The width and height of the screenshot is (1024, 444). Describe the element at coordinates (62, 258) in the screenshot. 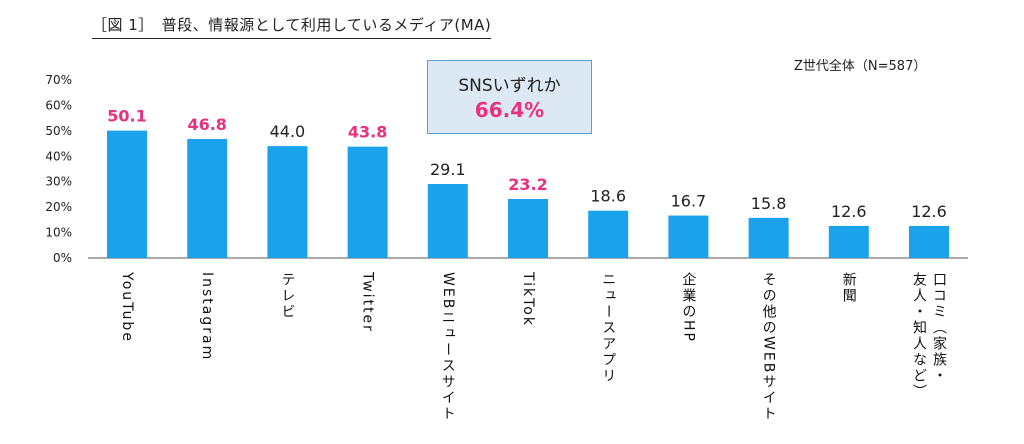

I see `y-tick-label: 0%` at that location.